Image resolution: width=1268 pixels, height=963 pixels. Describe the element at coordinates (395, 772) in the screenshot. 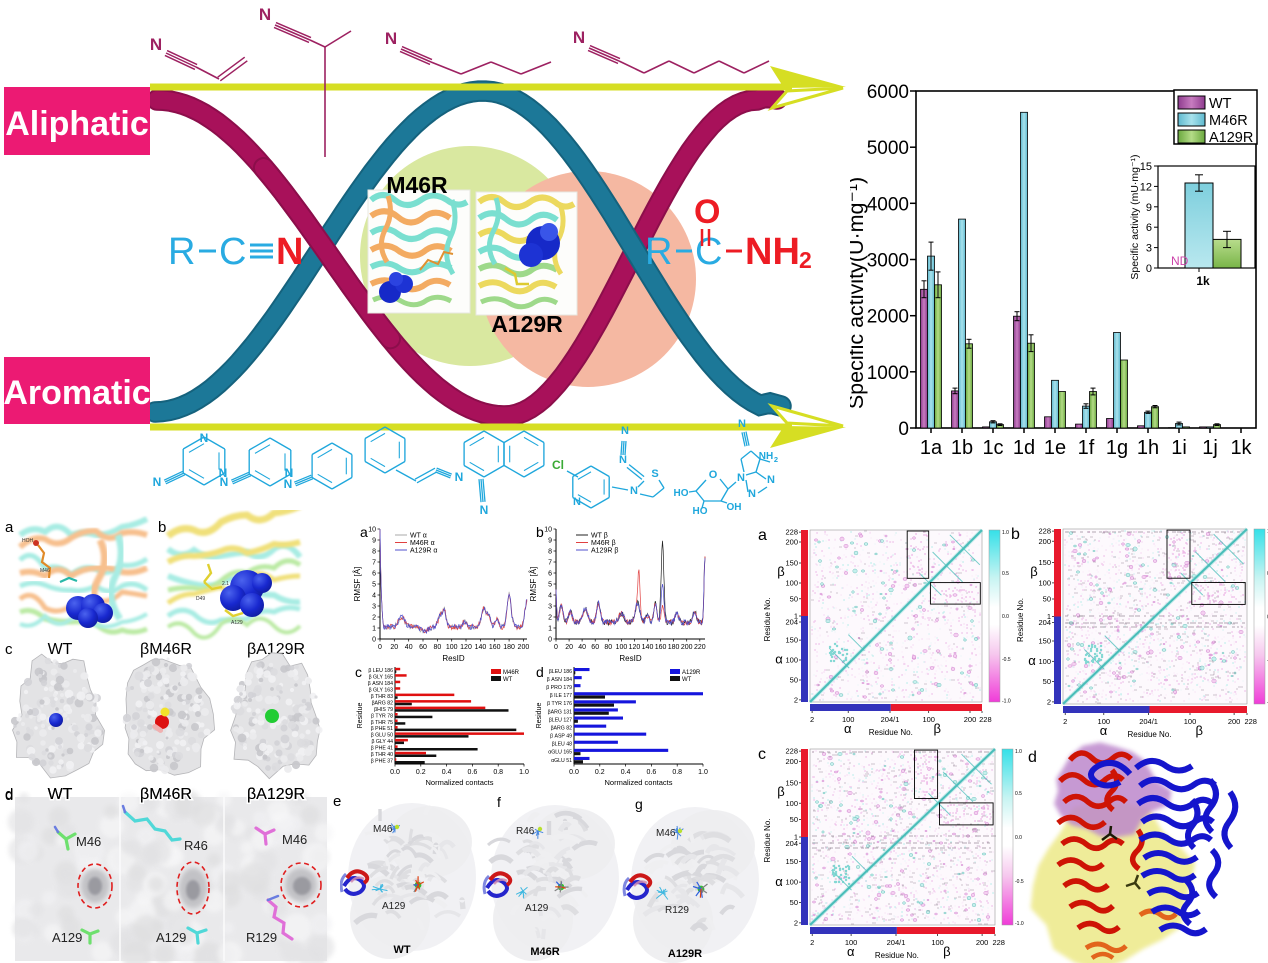

I see `svg-text: 0.0` at that location.